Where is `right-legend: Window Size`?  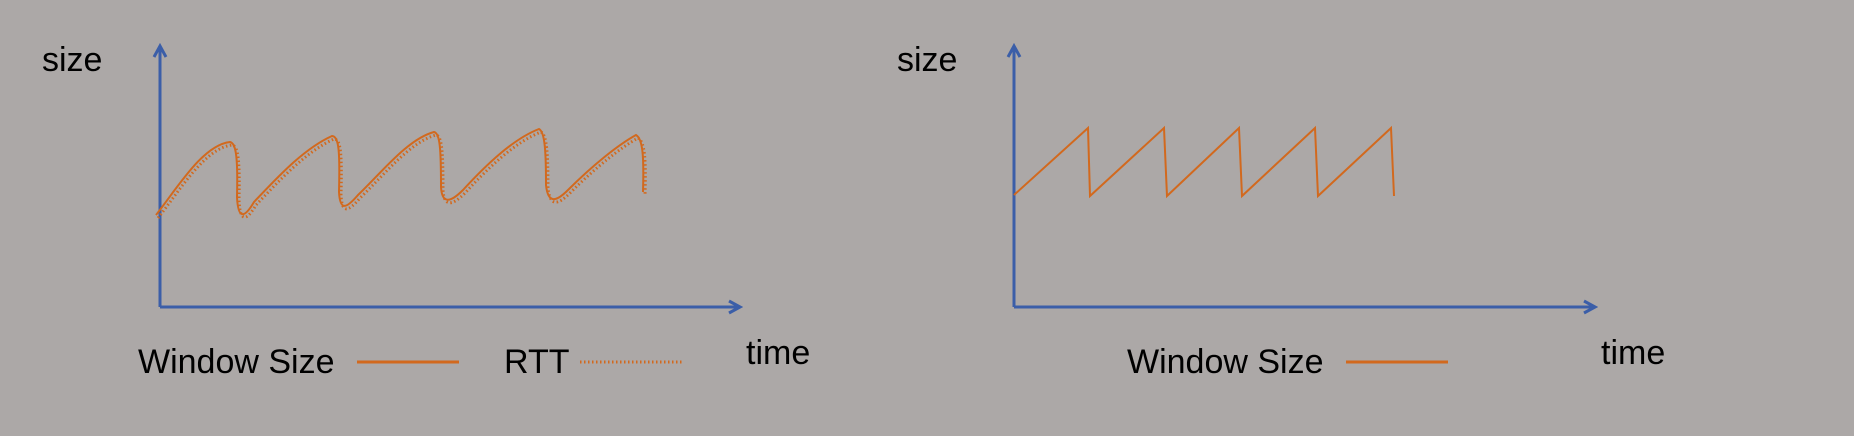 right-legend: Window Size is located at coordinates (1287, 362).